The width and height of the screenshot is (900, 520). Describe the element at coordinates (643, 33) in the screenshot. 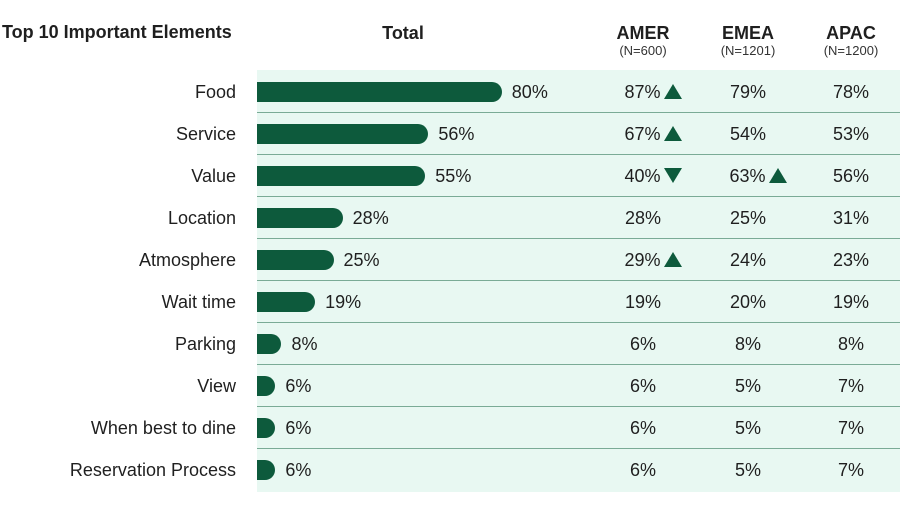

I see `column-header-amer-label: AMER` at that location.